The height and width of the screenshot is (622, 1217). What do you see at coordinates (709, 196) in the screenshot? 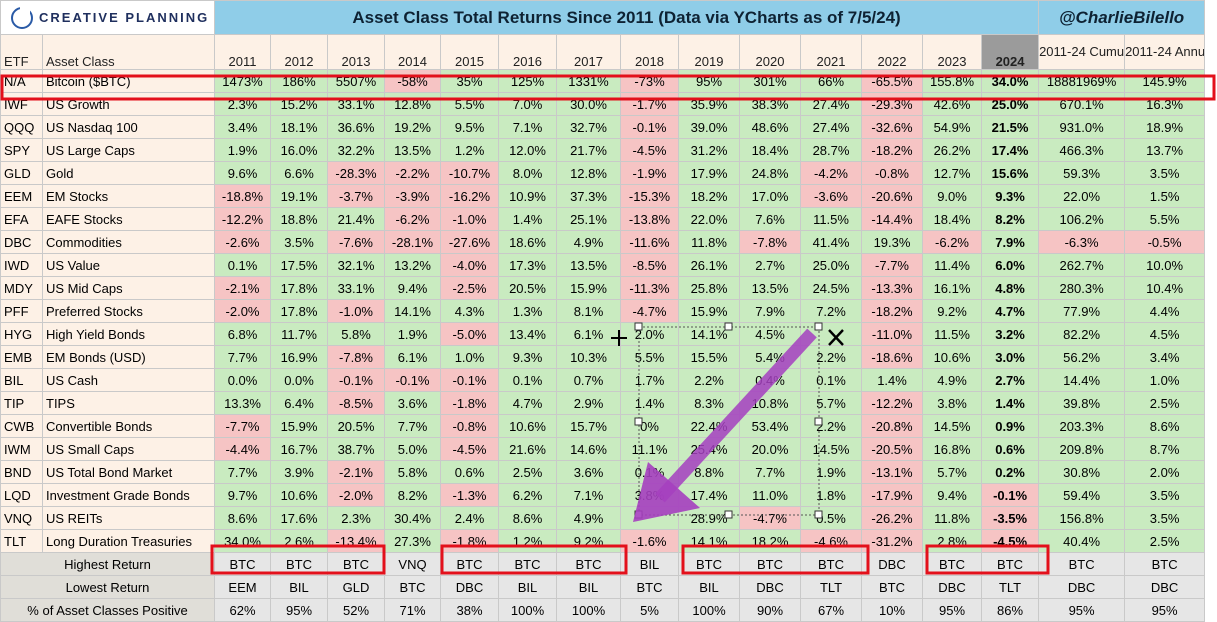
I see `return-cell: 18.2%` at bounding box center [709, 196].